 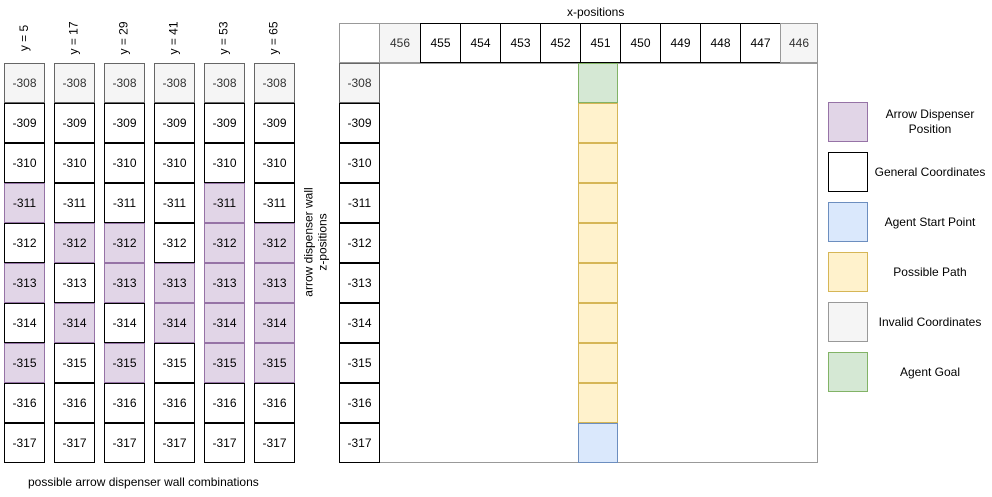 What do you see at coordinates (359, 403) in the screenshot?
I see `z-header-cell: -316` at bounding box center [359, 403].